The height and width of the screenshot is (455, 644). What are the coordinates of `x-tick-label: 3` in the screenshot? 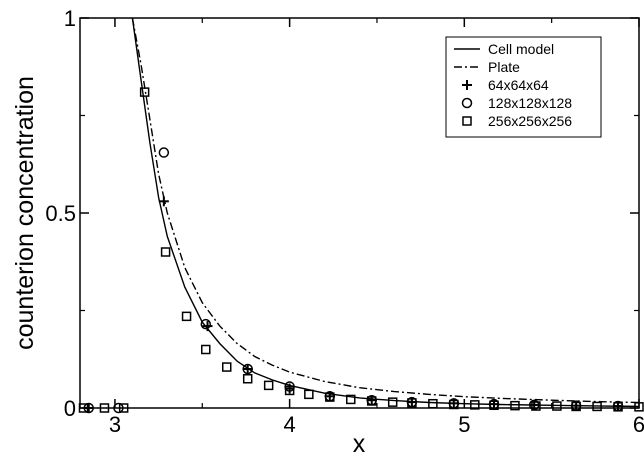 It's located at (115, 424).